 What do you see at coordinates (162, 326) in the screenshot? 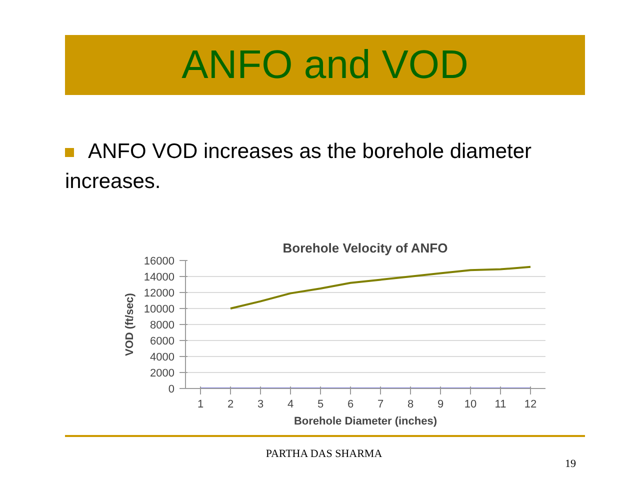
I see `y-tick-label: 8000` at bounding box center [162, 326].